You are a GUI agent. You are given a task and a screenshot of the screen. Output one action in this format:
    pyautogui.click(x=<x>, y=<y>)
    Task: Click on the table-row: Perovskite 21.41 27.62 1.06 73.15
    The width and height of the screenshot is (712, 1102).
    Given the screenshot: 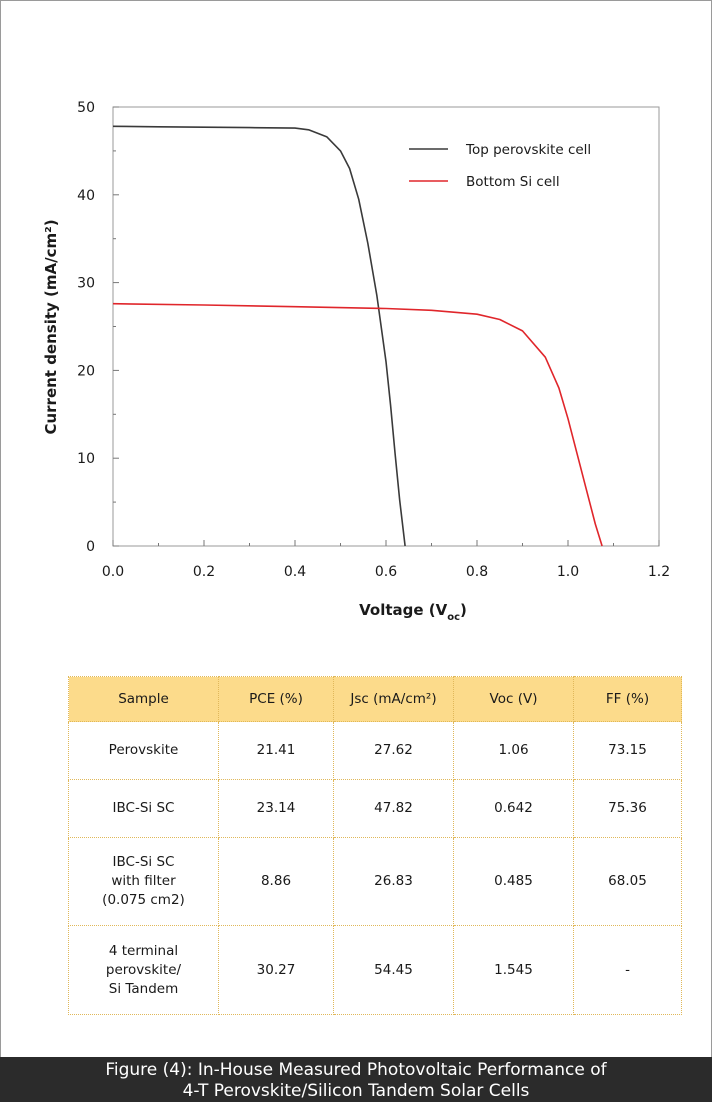 What is the action you would take?
    pyautogui.click(x=375, y=750)
    